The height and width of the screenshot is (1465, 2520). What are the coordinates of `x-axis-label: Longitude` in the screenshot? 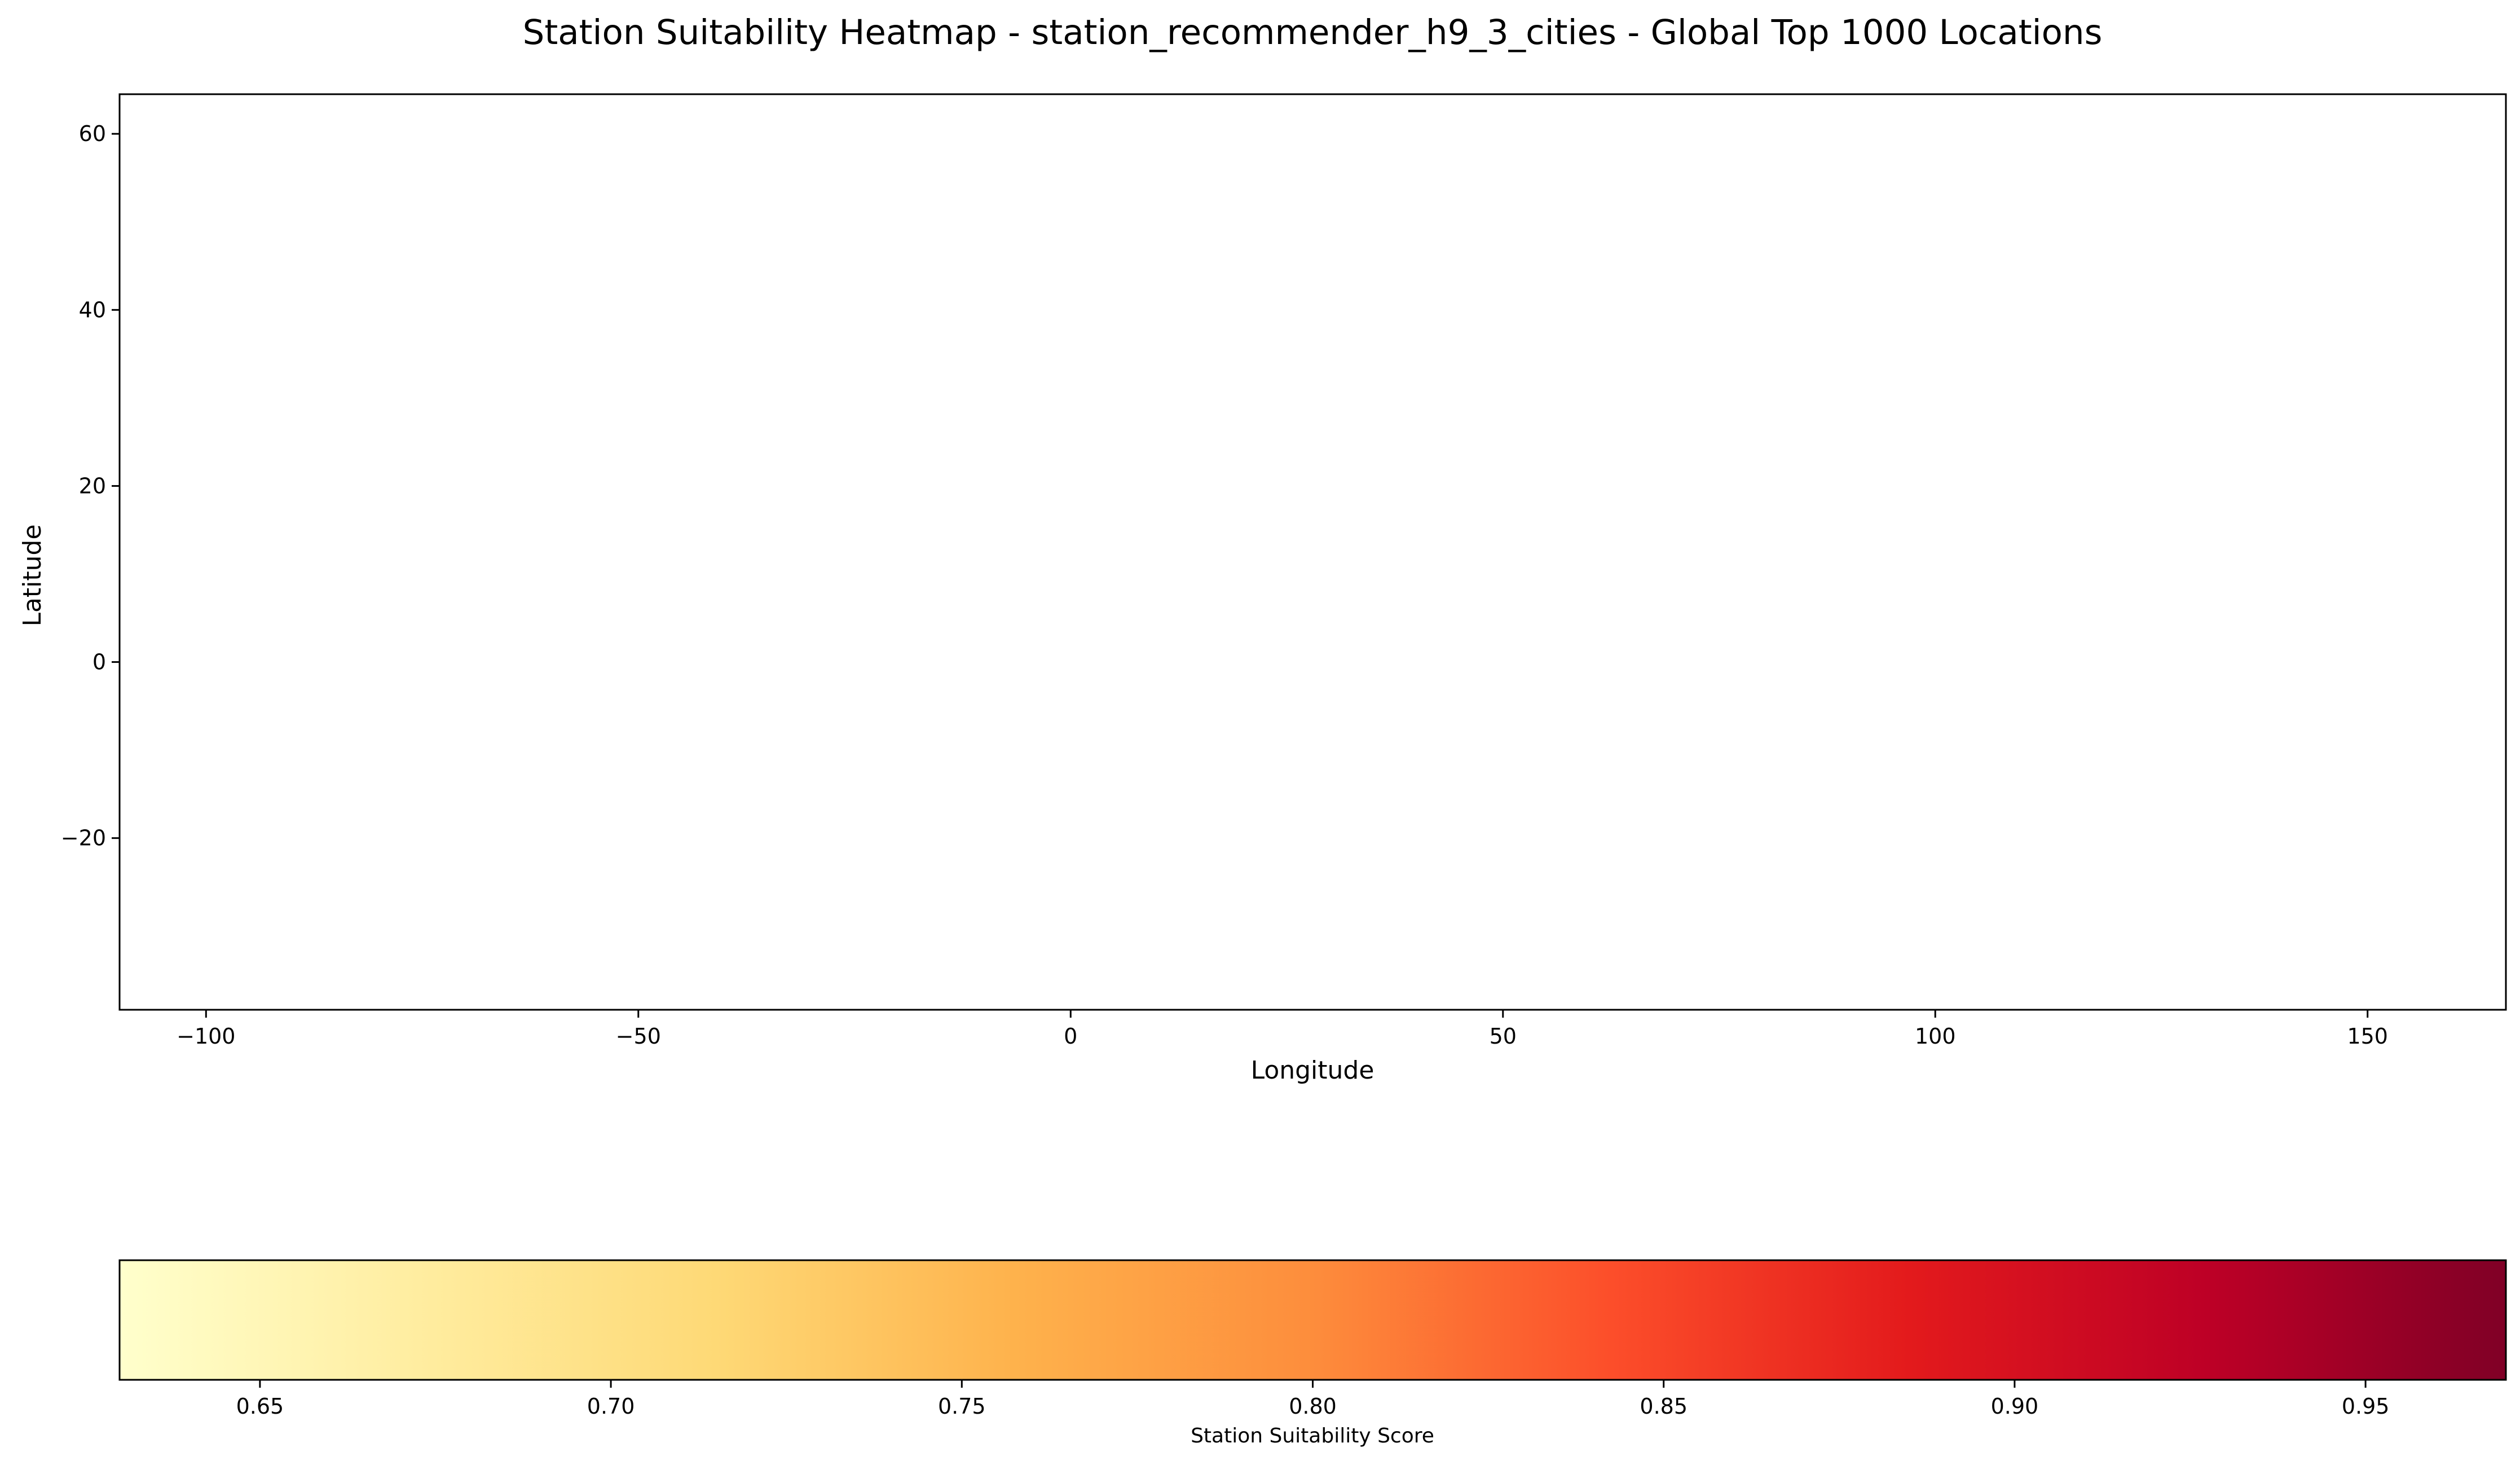 It's located at (1312, 1070).